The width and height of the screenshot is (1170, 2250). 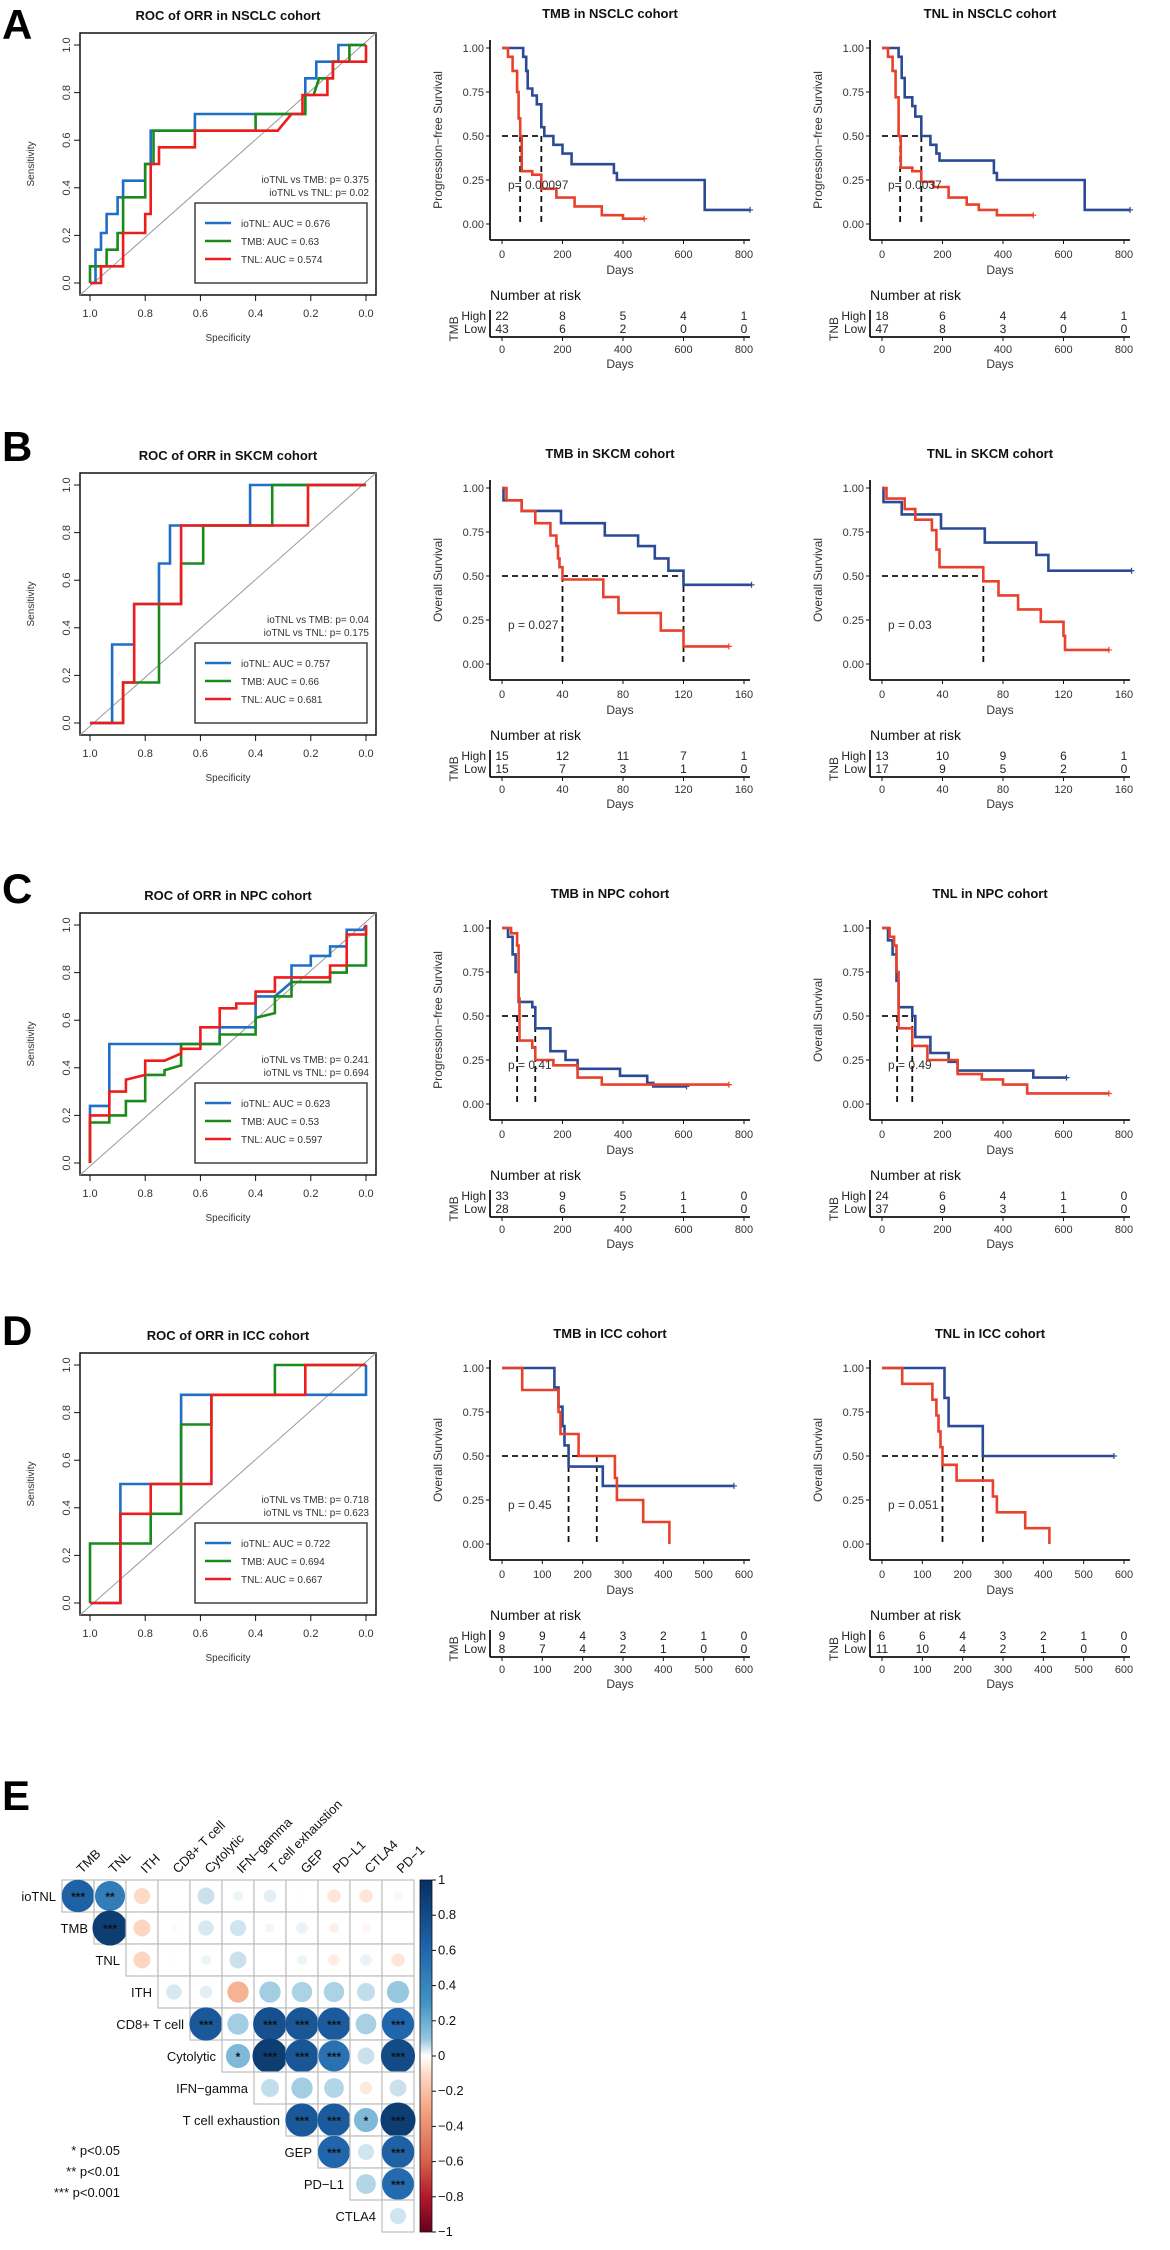 What do you see at coordinates (1003, 1230) in the screenshot?
I see `risk-x-tick-label: 400` at bounding box center [1003, 1230].